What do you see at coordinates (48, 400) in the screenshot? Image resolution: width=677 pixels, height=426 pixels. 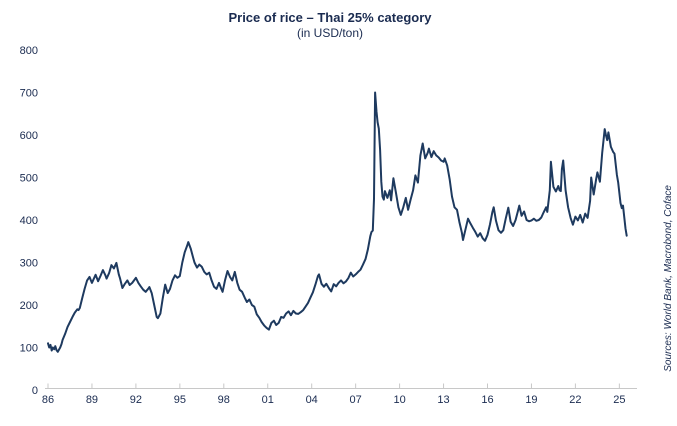 I see `x-tick-label: 86` at bounding box center [48, 400].